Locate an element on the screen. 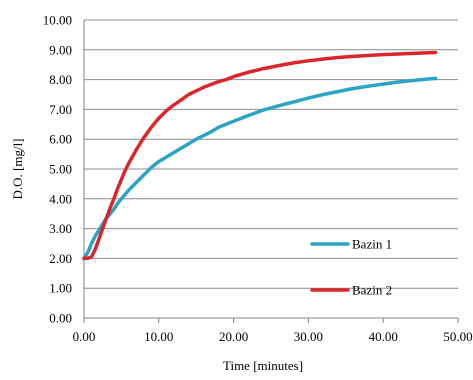 This screenshot has height=380, width=473. y-tick-label: 9.00 is located at coordinates (60, 49).